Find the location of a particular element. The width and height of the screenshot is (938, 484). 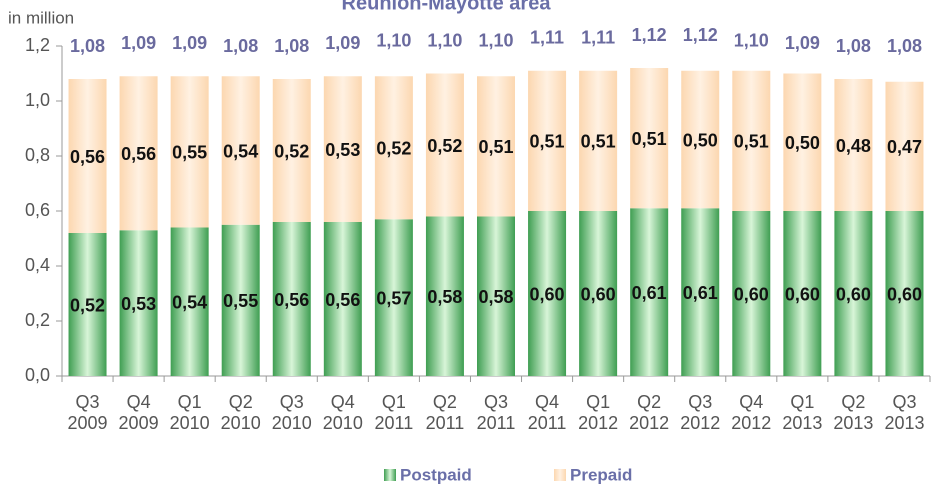

value-label: 0,57 is located at coordinates (393, 298).